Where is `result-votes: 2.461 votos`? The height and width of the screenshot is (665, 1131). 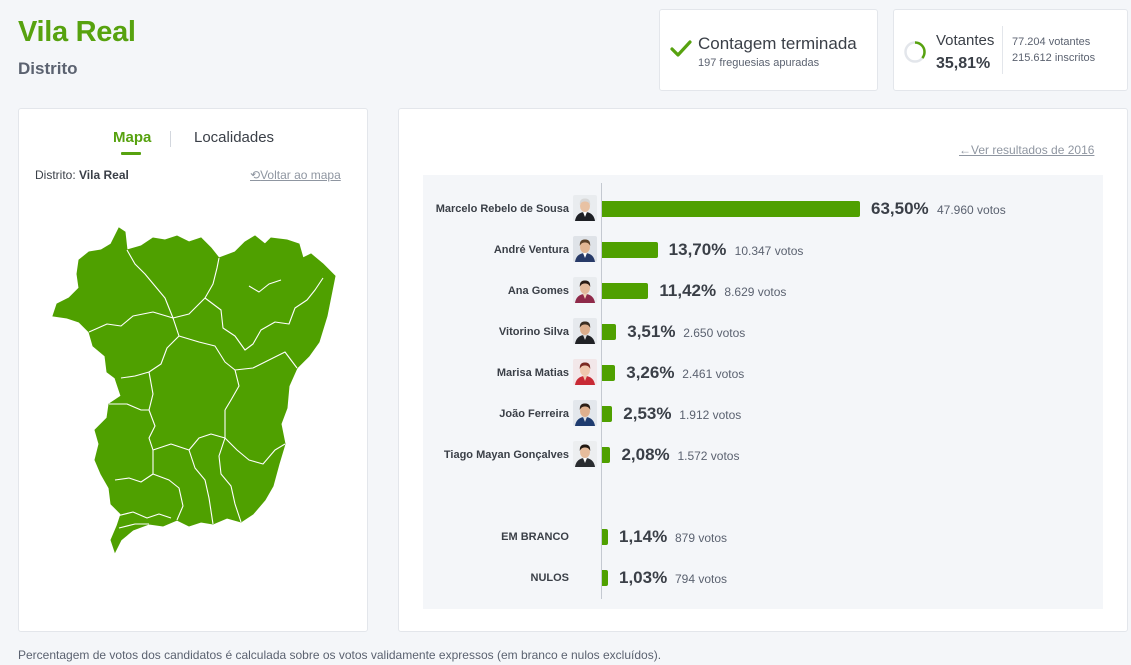
result-votes: 2.461 votos is located at coordinates (713, 374).